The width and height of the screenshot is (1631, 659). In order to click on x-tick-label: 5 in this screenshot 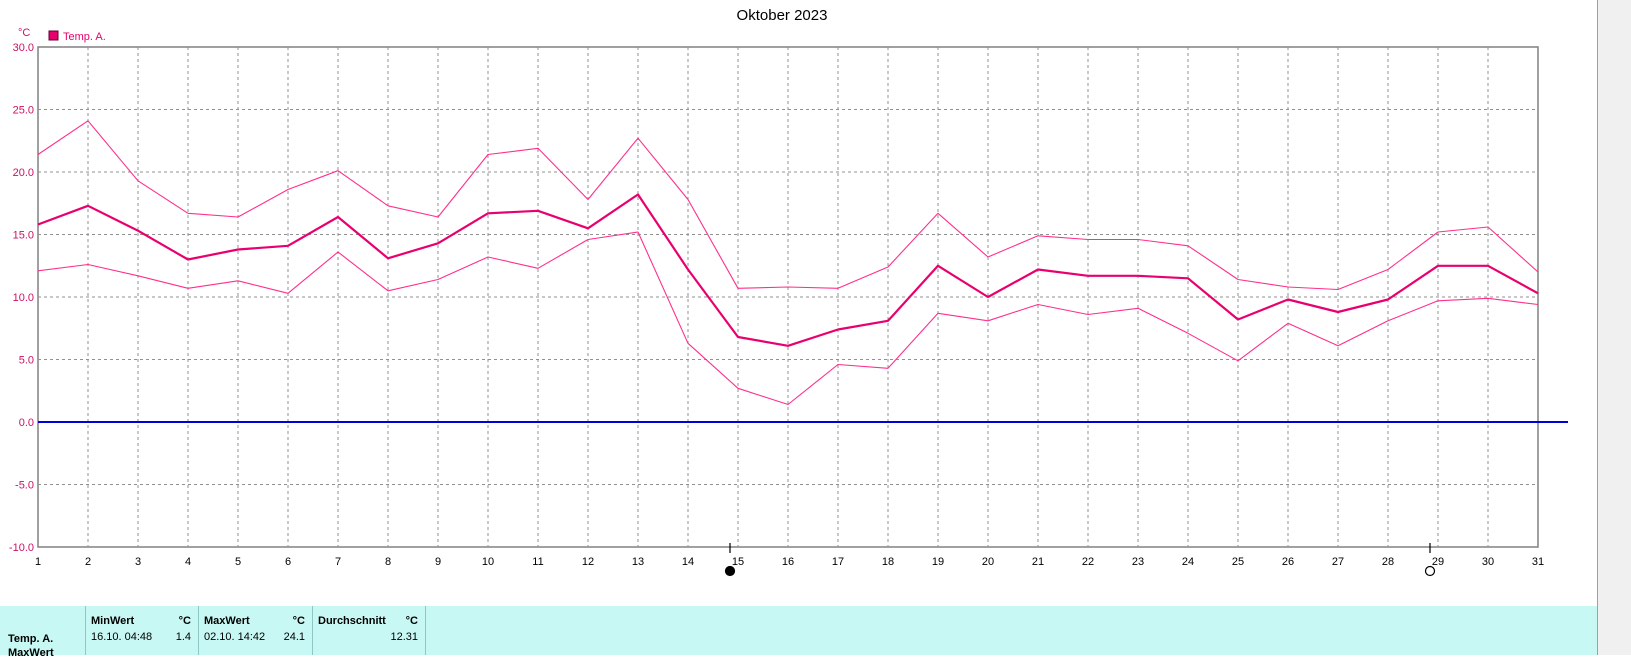, I will do `click(238, 562)`.